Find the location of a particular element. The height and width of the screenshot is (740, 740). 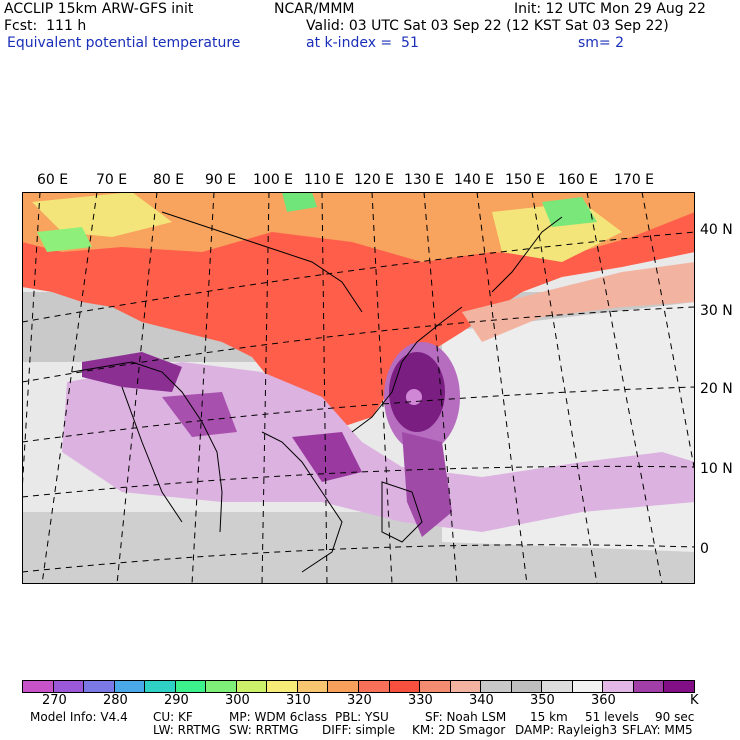

green-patch-west is located at coordinates (64, 239).